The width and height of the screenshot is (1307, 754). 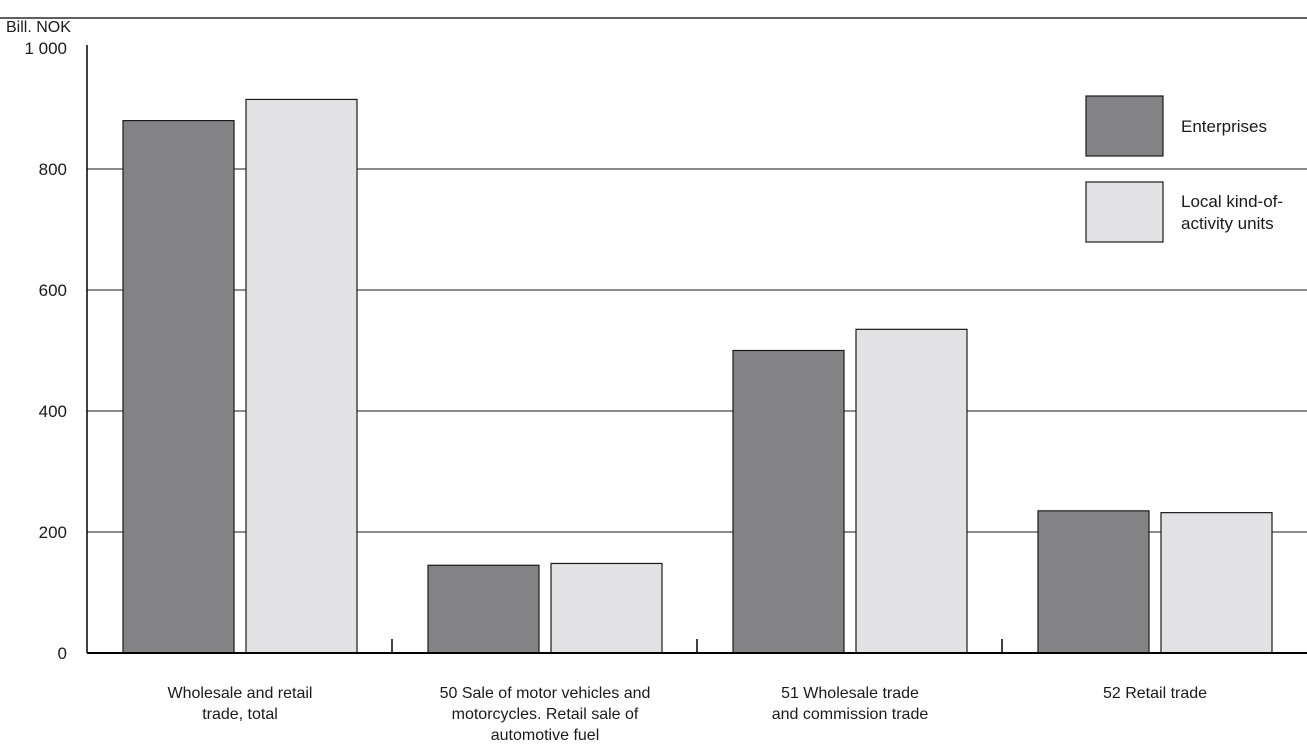 What do you see at coordinates (850, 693) in the screenshot?
I see `category-label: 51 Wholesale trade` at bounding box center [850, 693].